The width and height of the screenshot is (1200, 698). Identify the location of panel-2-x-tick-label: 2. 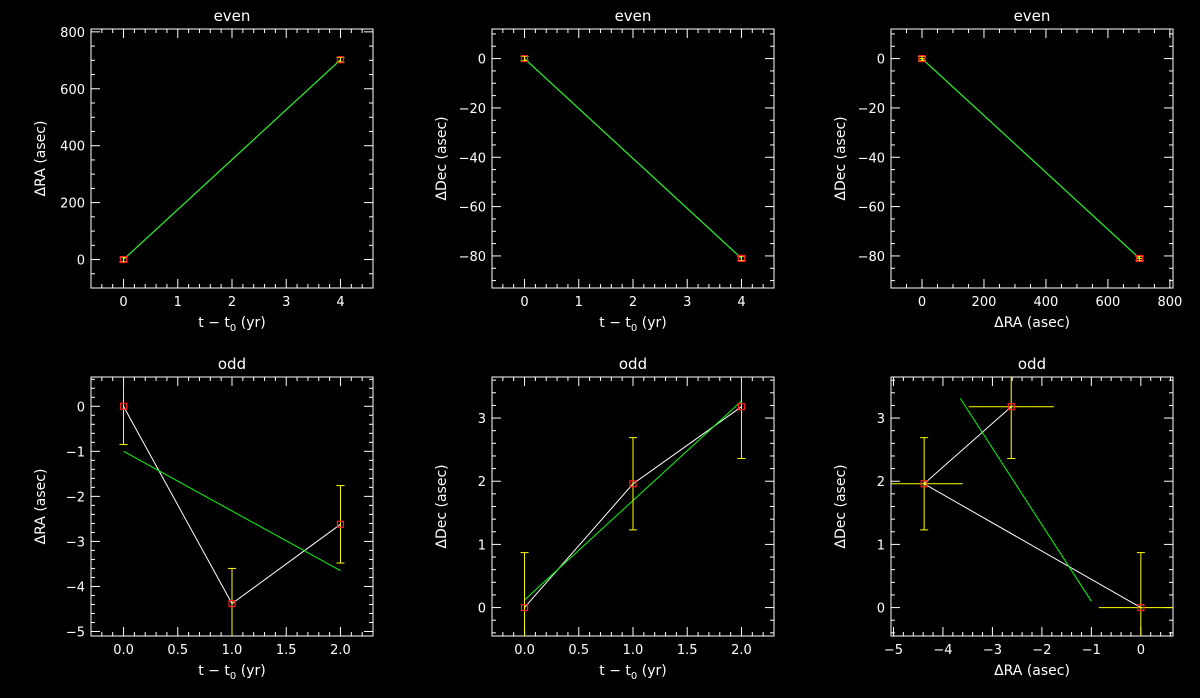
(633, 302).